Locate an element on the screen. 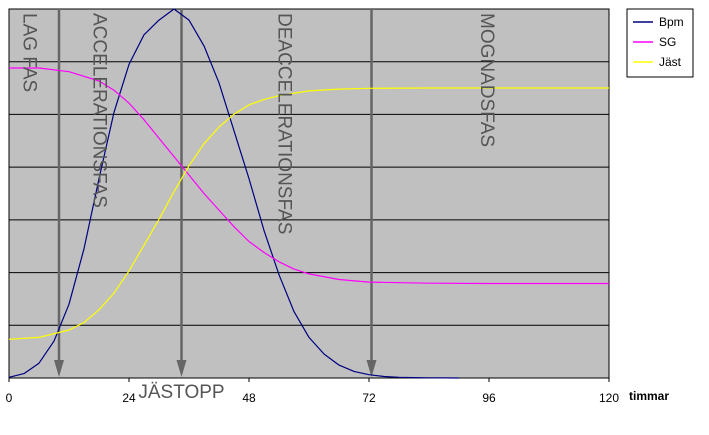  x-tick-label: 72 is located at coordinates (369, 398).